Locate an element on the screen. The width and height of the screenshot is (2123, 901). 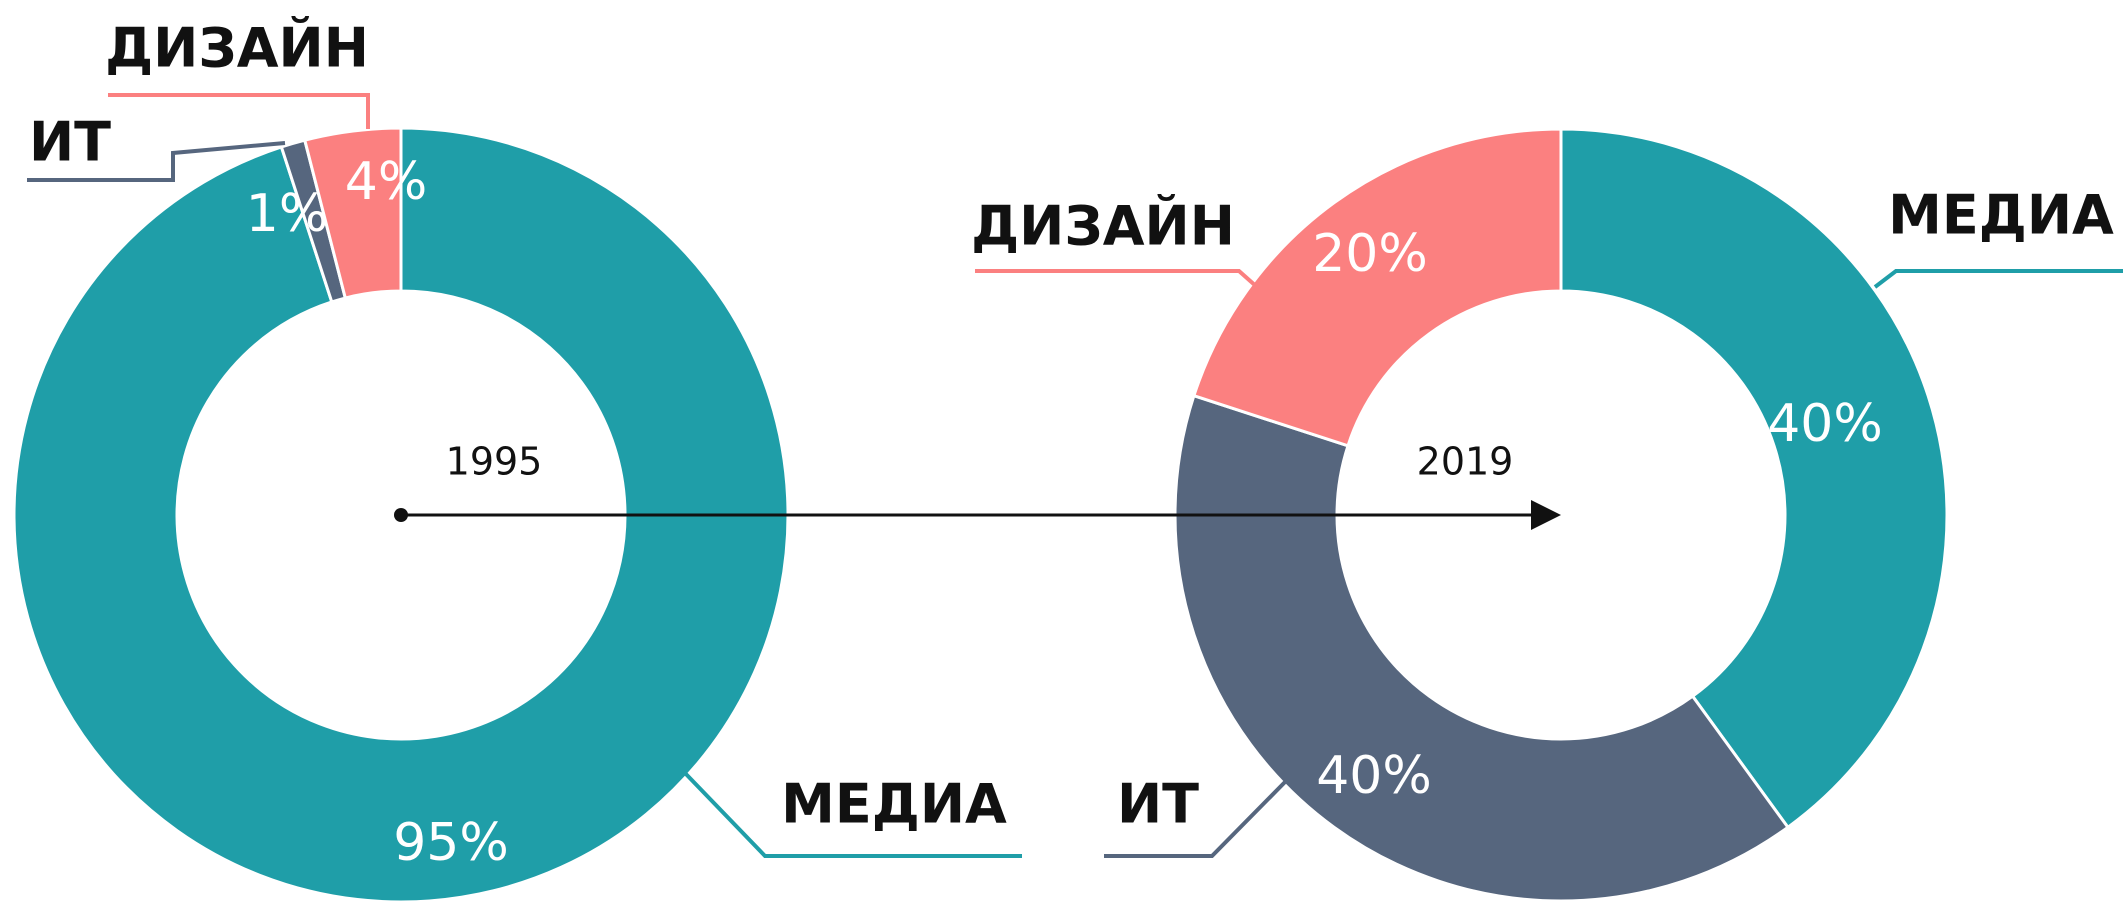
value-label: 1% is located at coordinates (287, 214).